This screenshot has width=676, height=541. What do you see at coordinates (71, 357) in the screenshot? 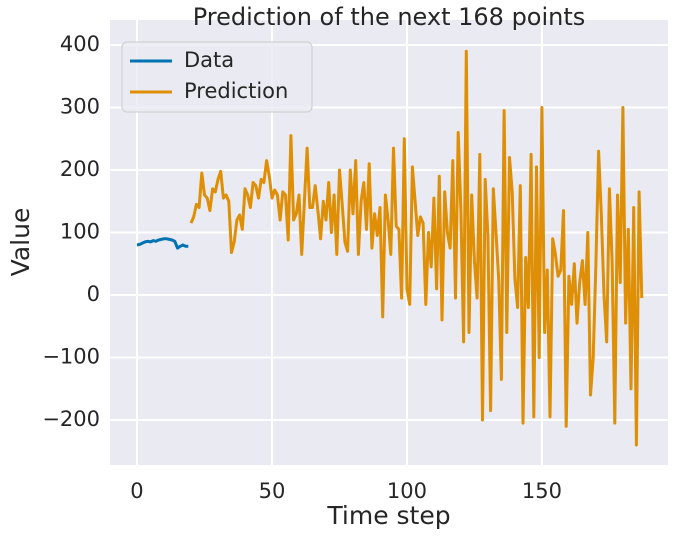
I see `y-tick-label: −100` at bounding box center [71, 357].